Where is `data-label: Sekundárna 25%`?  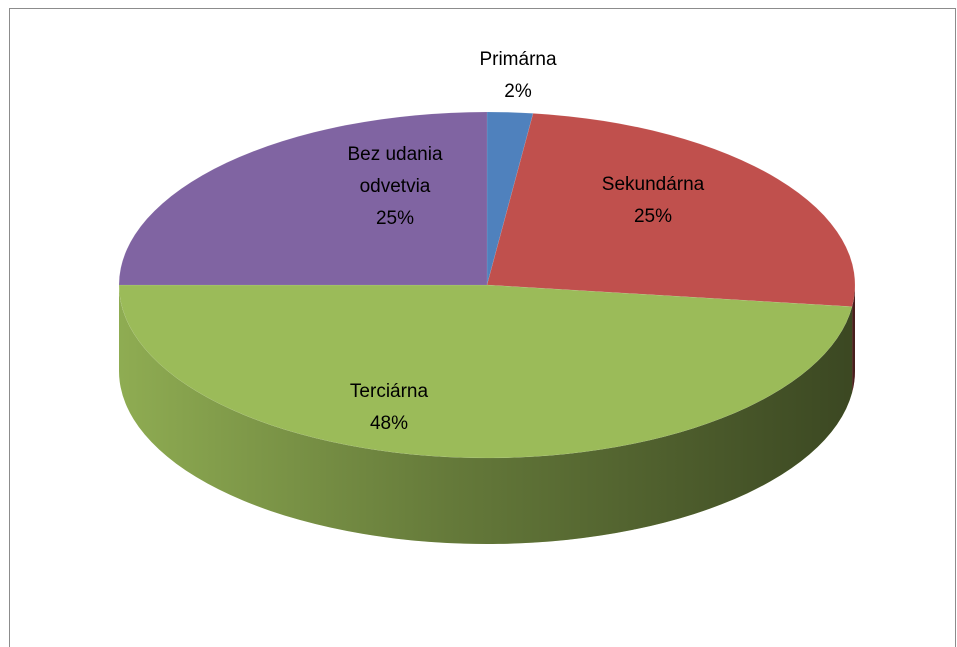
data-label: Sekundárna 25% is located at coordinates (653, 201).